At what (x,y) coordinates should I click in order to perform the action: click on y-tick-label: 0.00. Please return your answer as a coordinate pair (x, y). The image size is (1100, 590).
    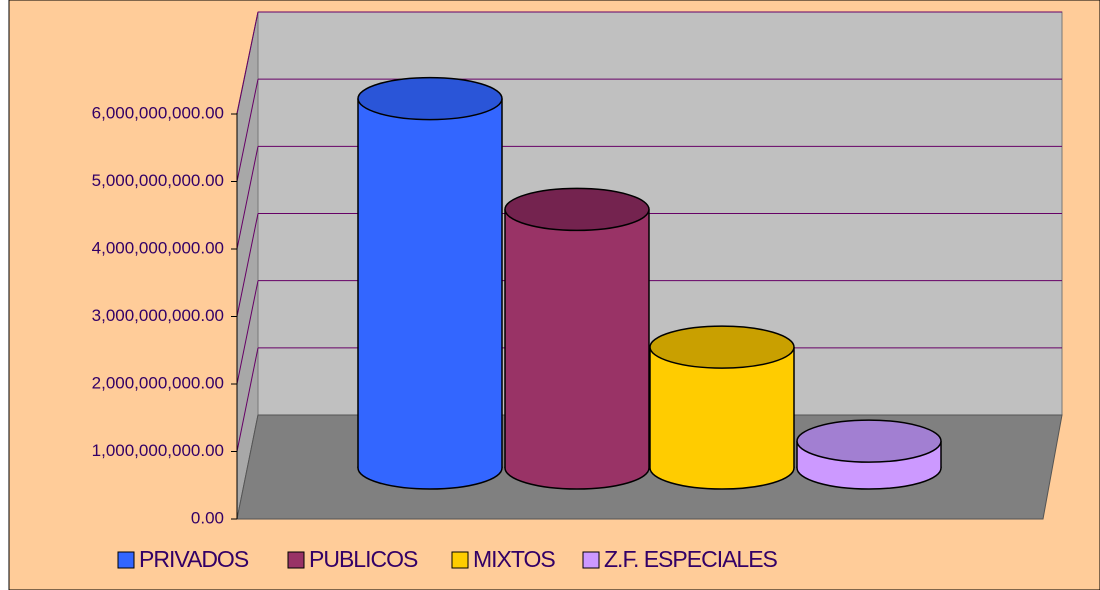
    Looking at the image, I should click on (207, 517).